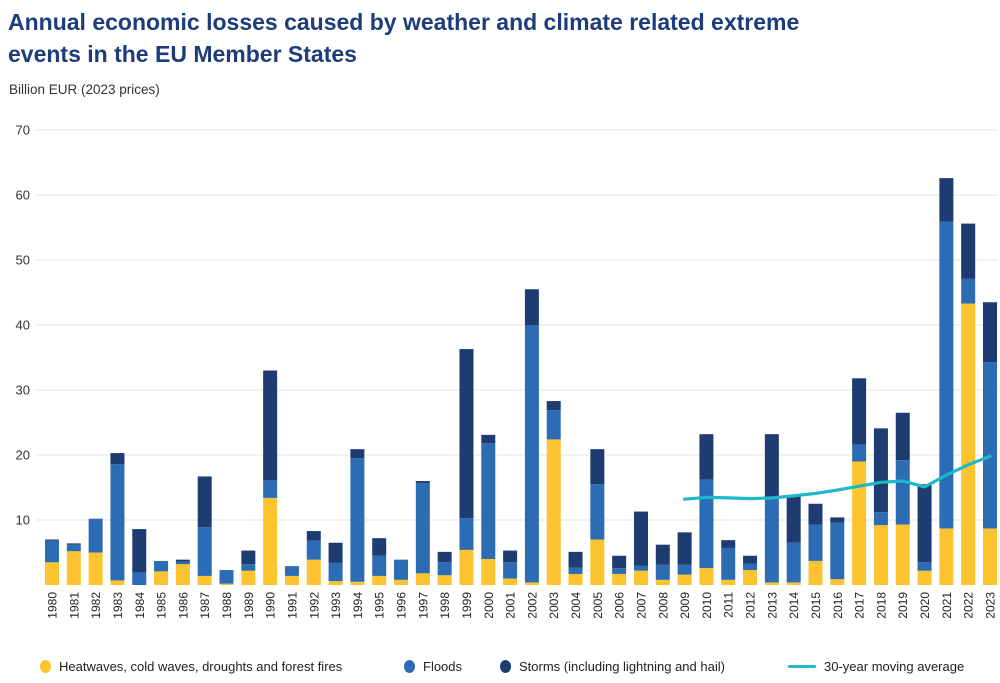 The image size is (1000, 683). I want to click on y-axis-tick-label: 50, so click(23, 260).